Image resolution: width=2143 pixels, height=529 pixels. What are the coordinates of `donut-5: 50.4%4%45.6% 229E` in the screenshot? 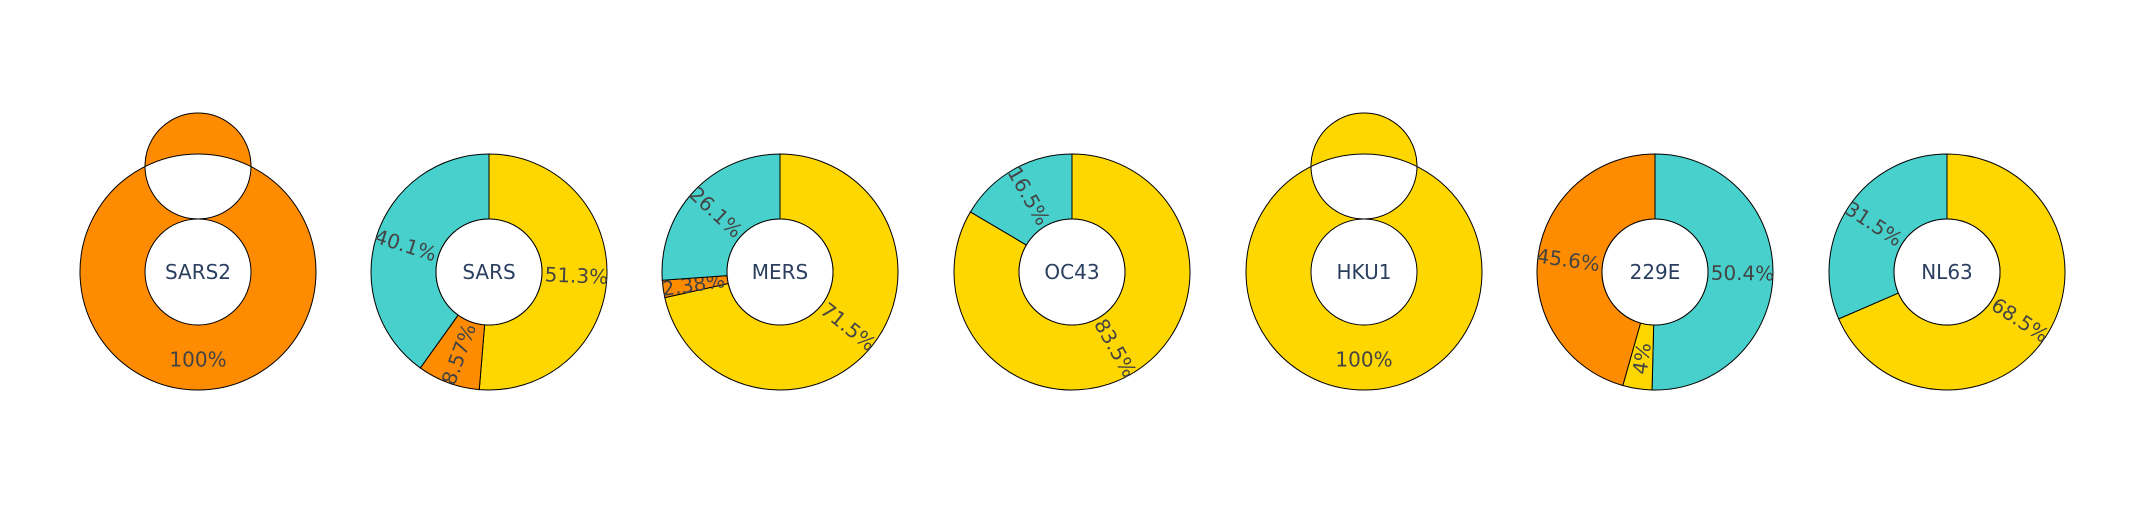 It's located at (1655, 272).